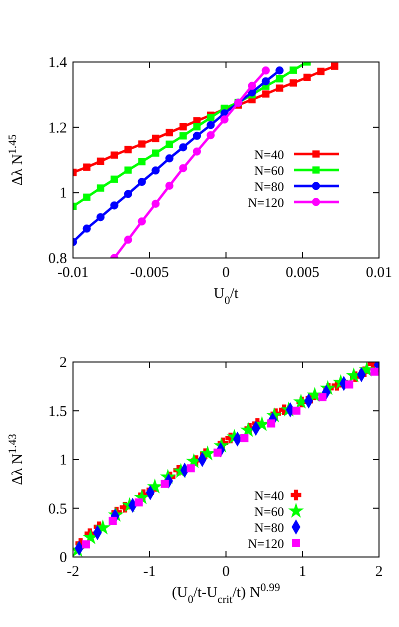 This screenshot has width=399, height=627. What do you see at coordinates (63, 363) in the screenshot?
I see `y-tick-label: 2` at bounding box center [63, 363].